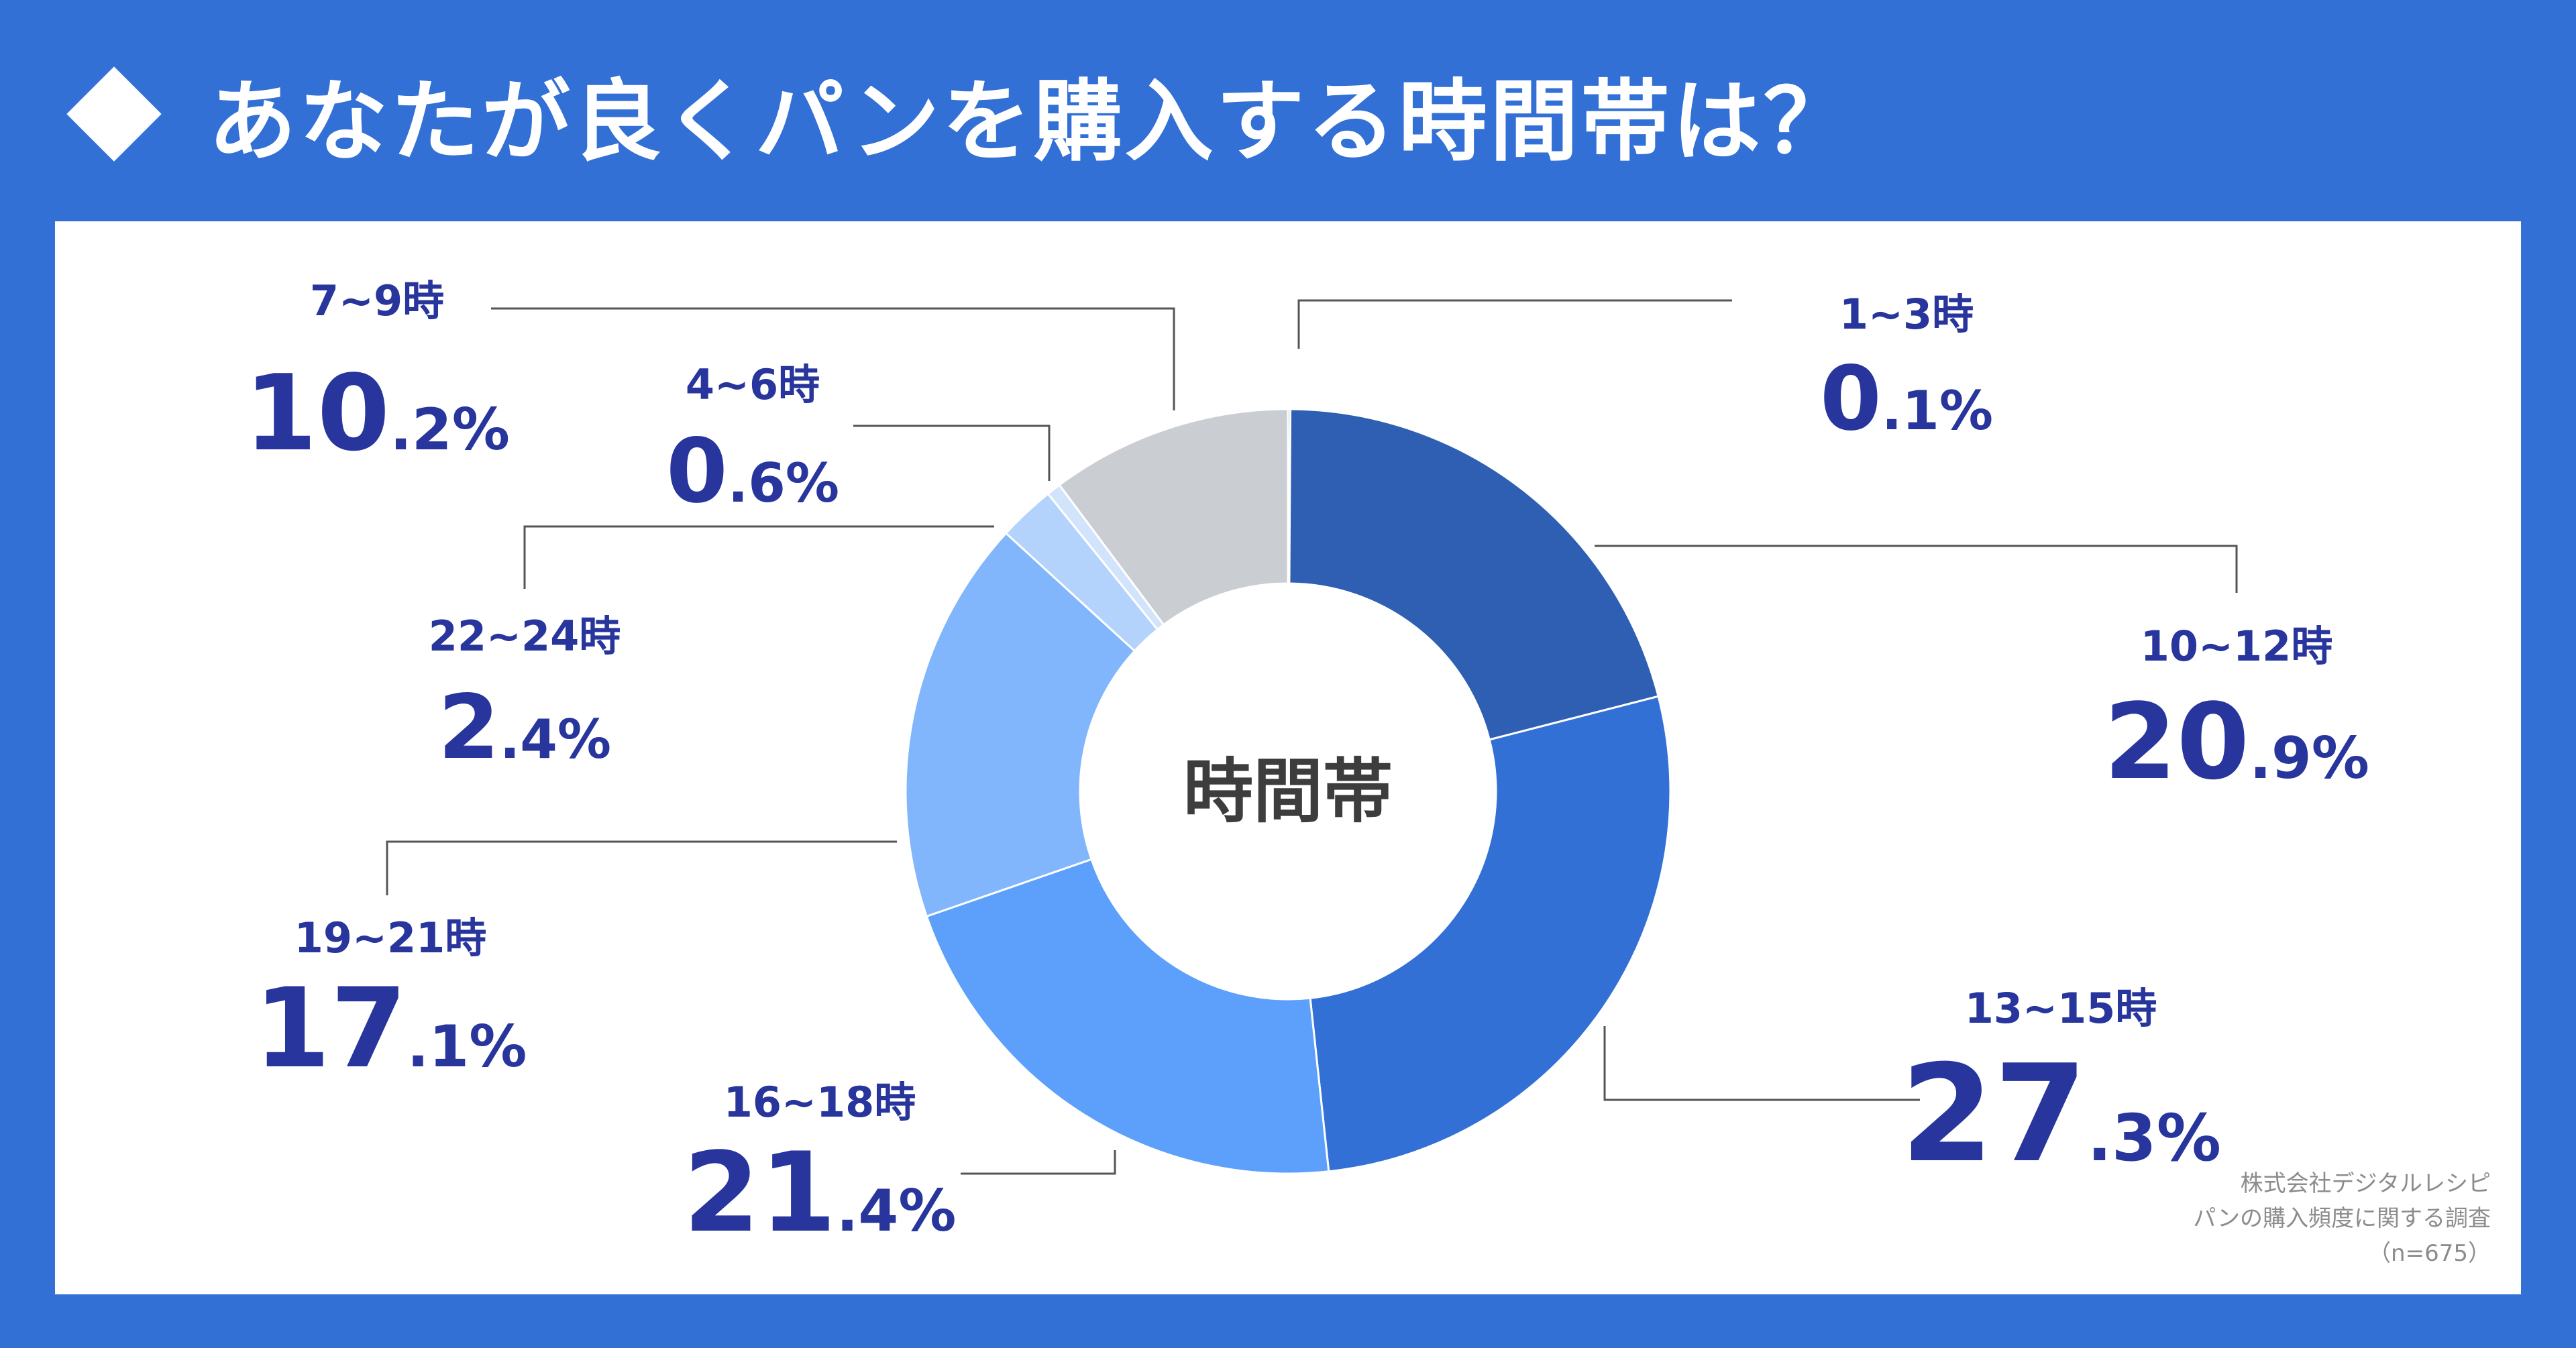  Describe the element at coordinates (2176, 742) in the screenshot. I see `slice-value-int-1: 20` at that location.